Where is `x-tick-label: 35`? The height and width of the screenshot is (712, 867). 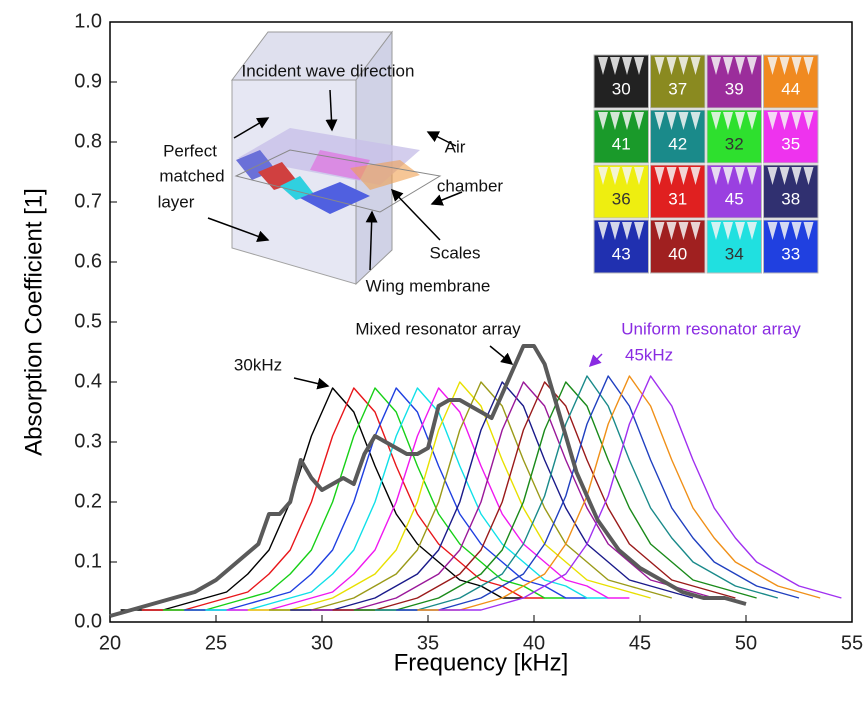 x-tick-label: 35 is located at coordinates (428, 643).